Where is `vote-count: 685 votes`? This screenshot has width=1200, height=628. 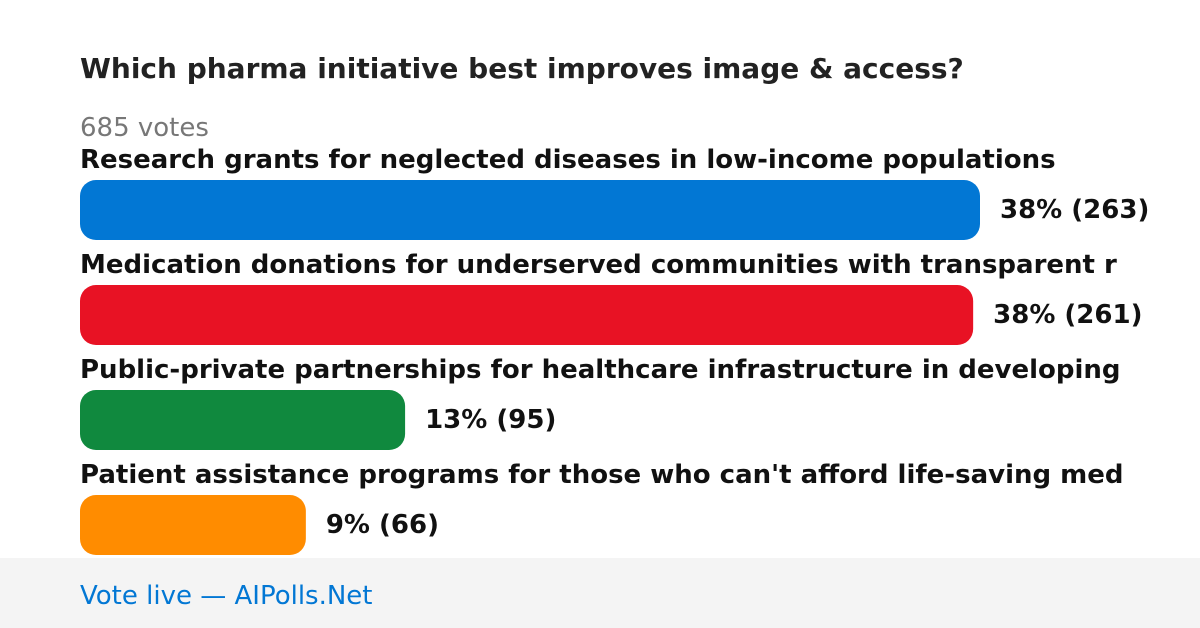 vote-count: 685 votes is located at coordinates (144, 128).